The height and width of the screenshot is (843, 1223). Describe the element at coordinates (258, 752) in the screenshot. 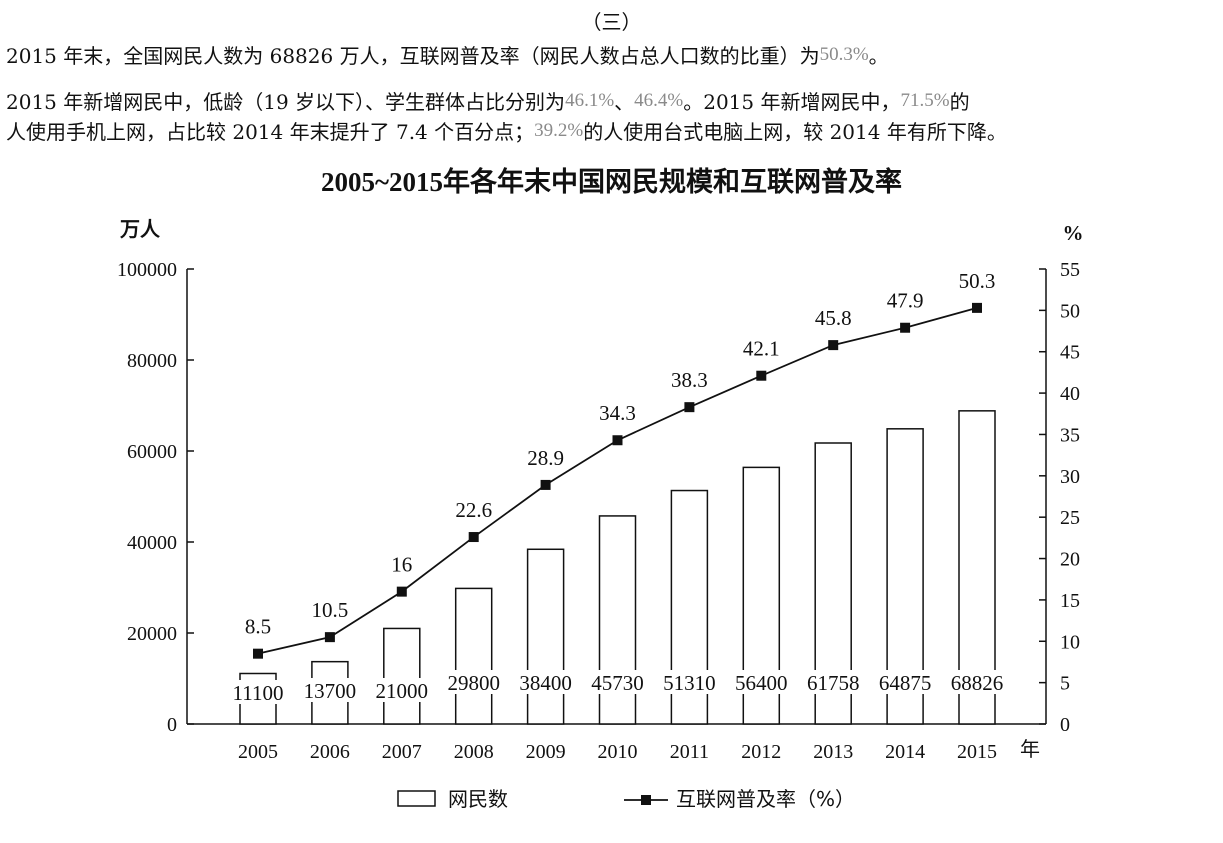

I see `x-tick-label: 2005` at that location.